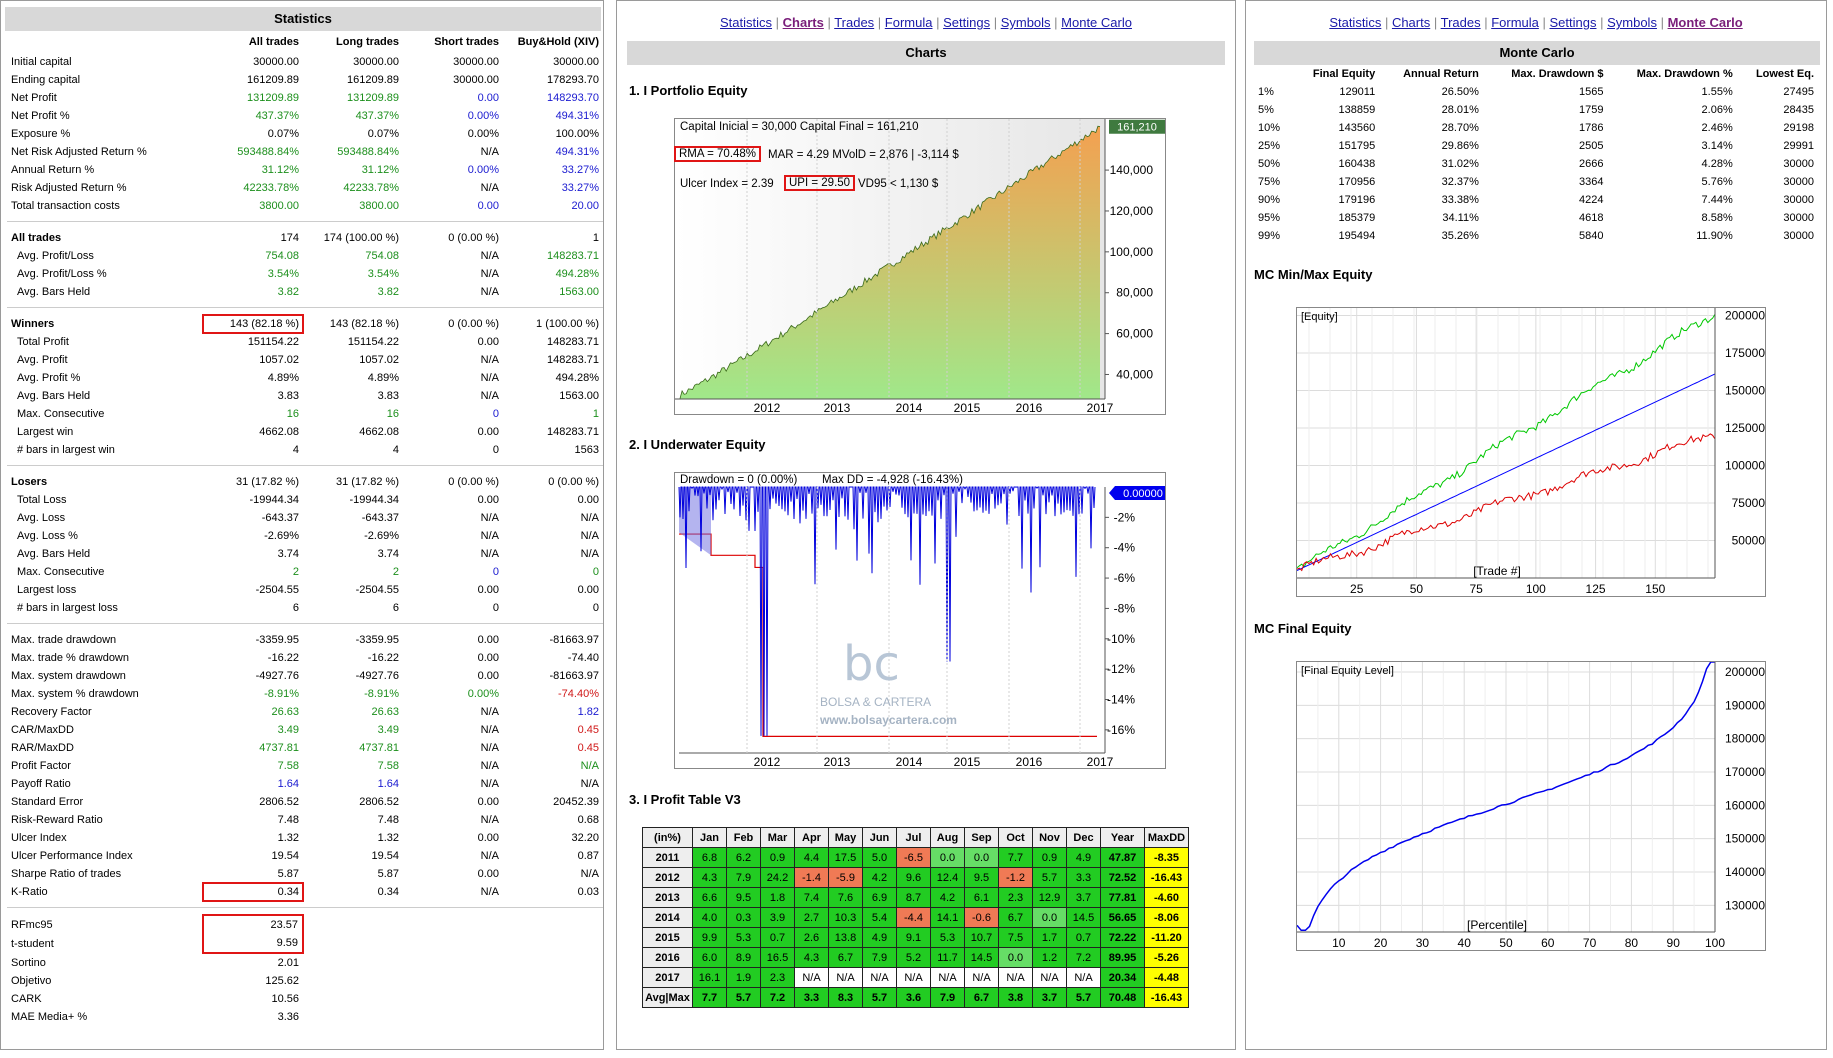  What do you see at coordinates (281, 694) in the screenshot?
I see `stat-value: -8.91%` at bounding box center [281, 694].